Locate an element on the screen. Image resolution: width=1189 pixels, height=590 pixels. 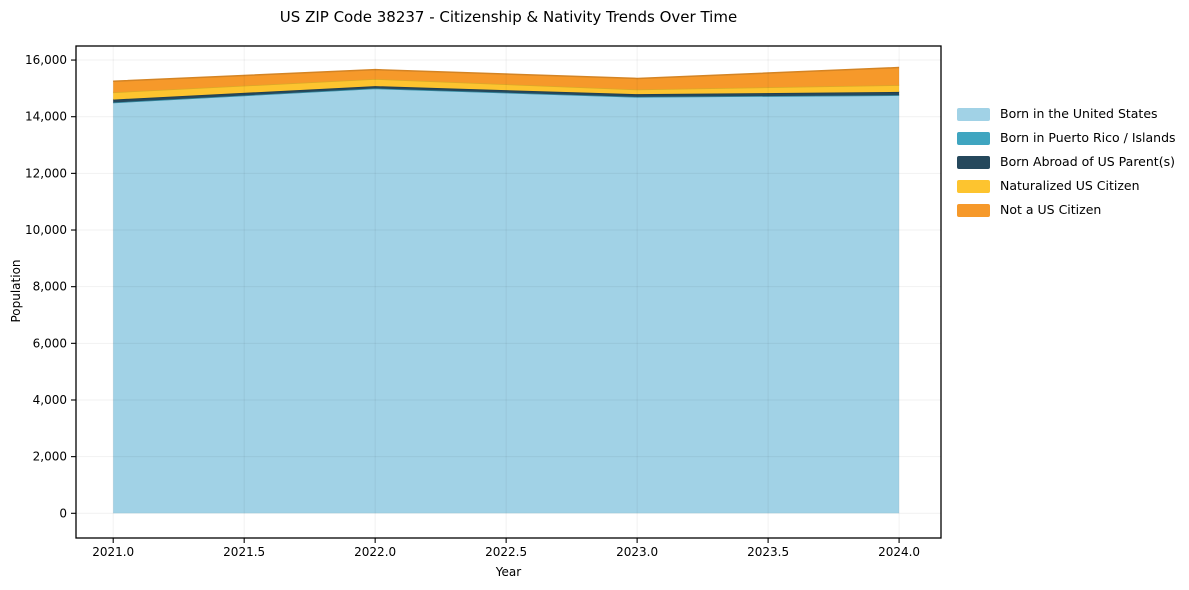
y-tick-label: 10,000 is located at coordinates (46, 230).